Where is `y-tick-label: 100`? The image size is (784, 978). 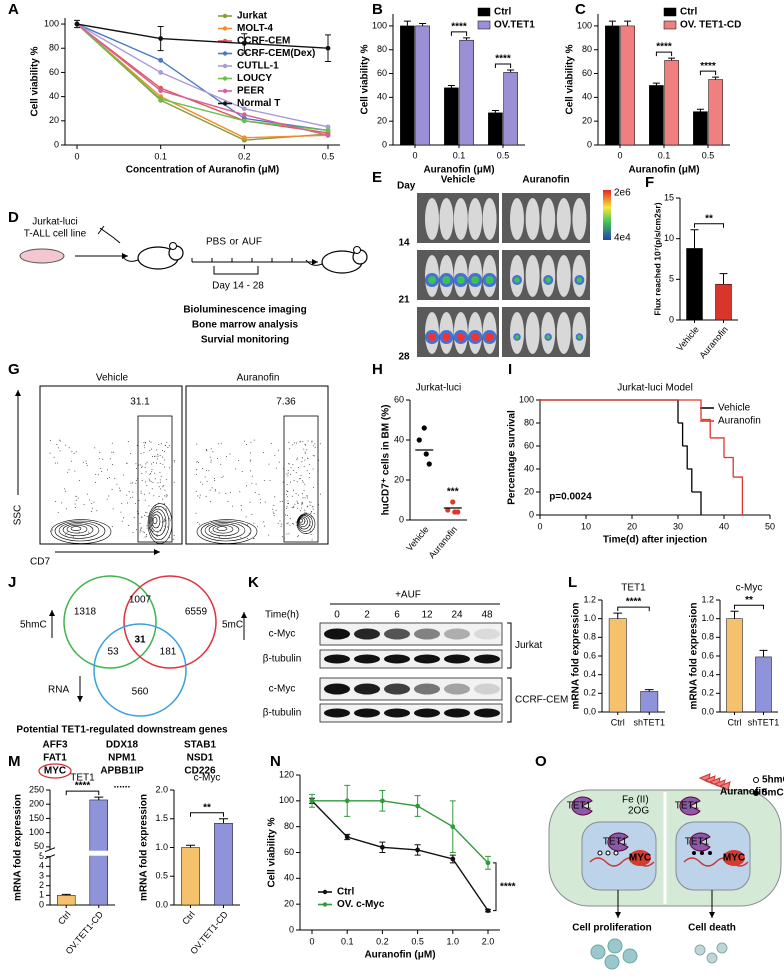 y-tick-label: 100 is located at coordinates (379, 25).